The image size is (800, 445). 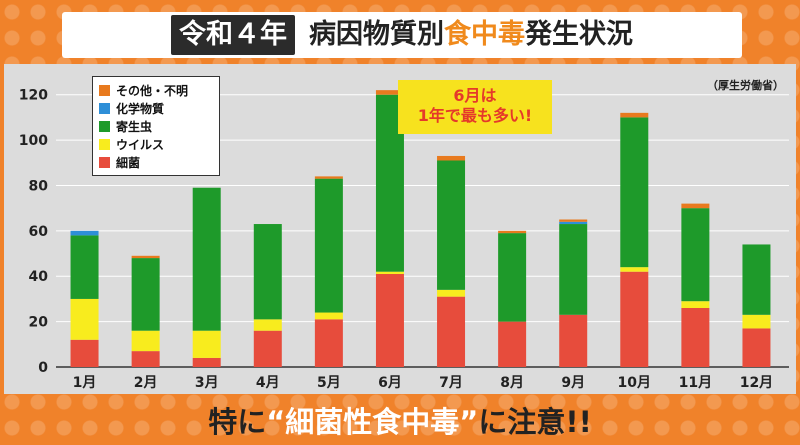 I want to click on chart-legend: その他・不明 化学物質 寄生虫 ウイルス 細菌, so click(x=156, y=126).